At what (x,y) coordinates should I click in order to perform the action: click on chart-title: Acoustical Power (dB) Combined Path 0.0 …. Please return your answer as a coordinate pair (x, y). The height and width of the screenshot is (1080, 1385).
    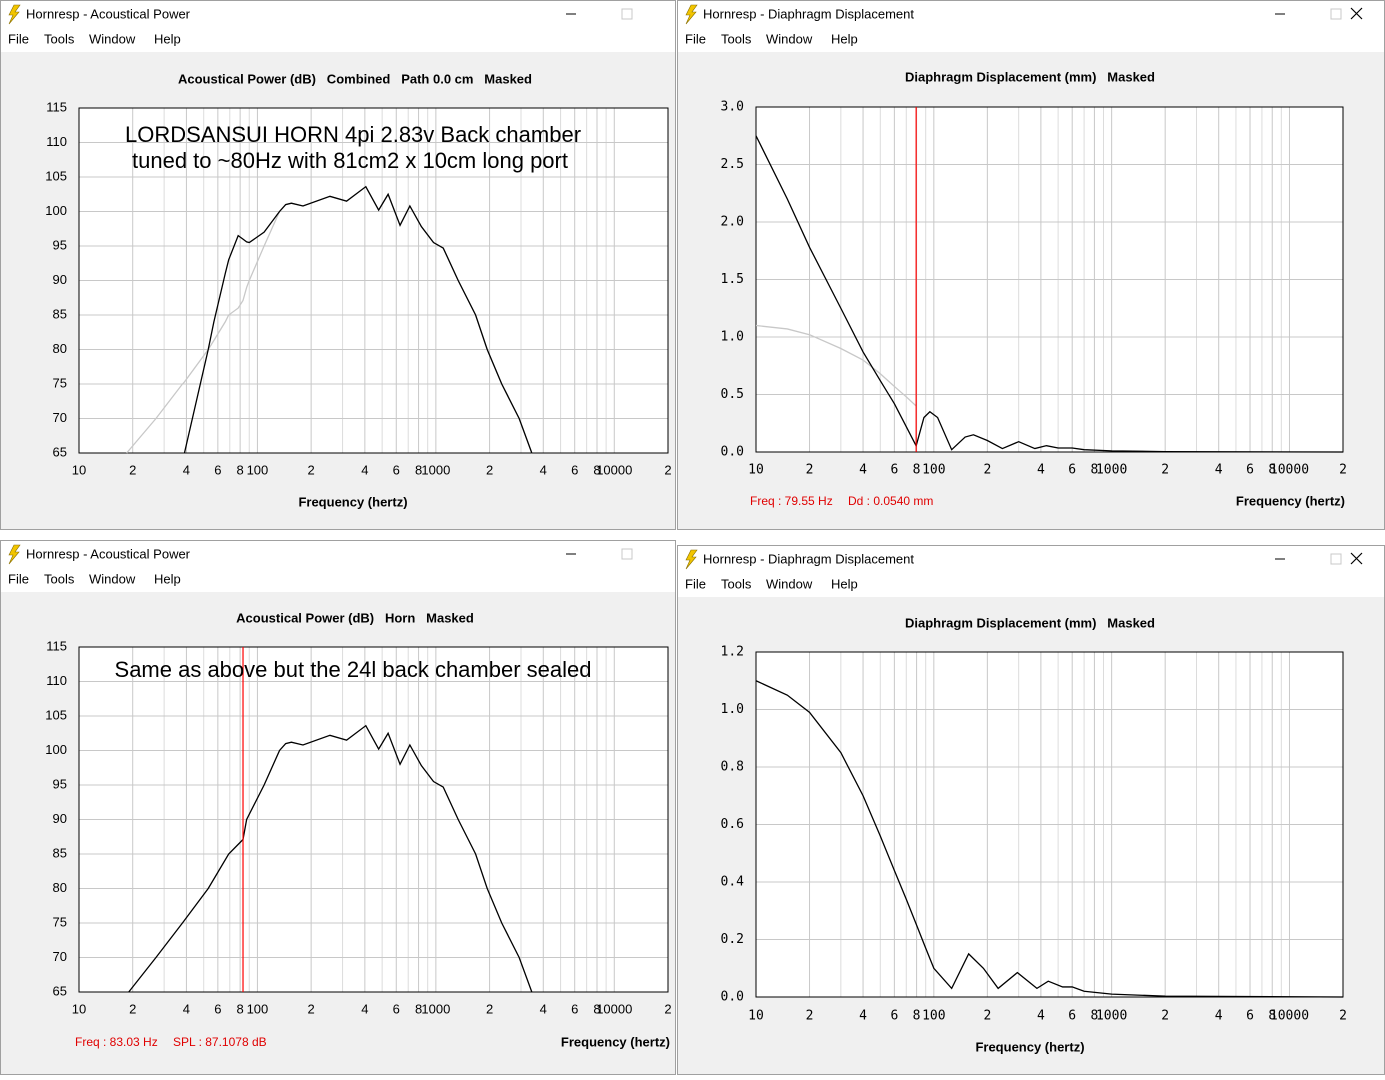
    Looking at the image, I should click on (355, 78).